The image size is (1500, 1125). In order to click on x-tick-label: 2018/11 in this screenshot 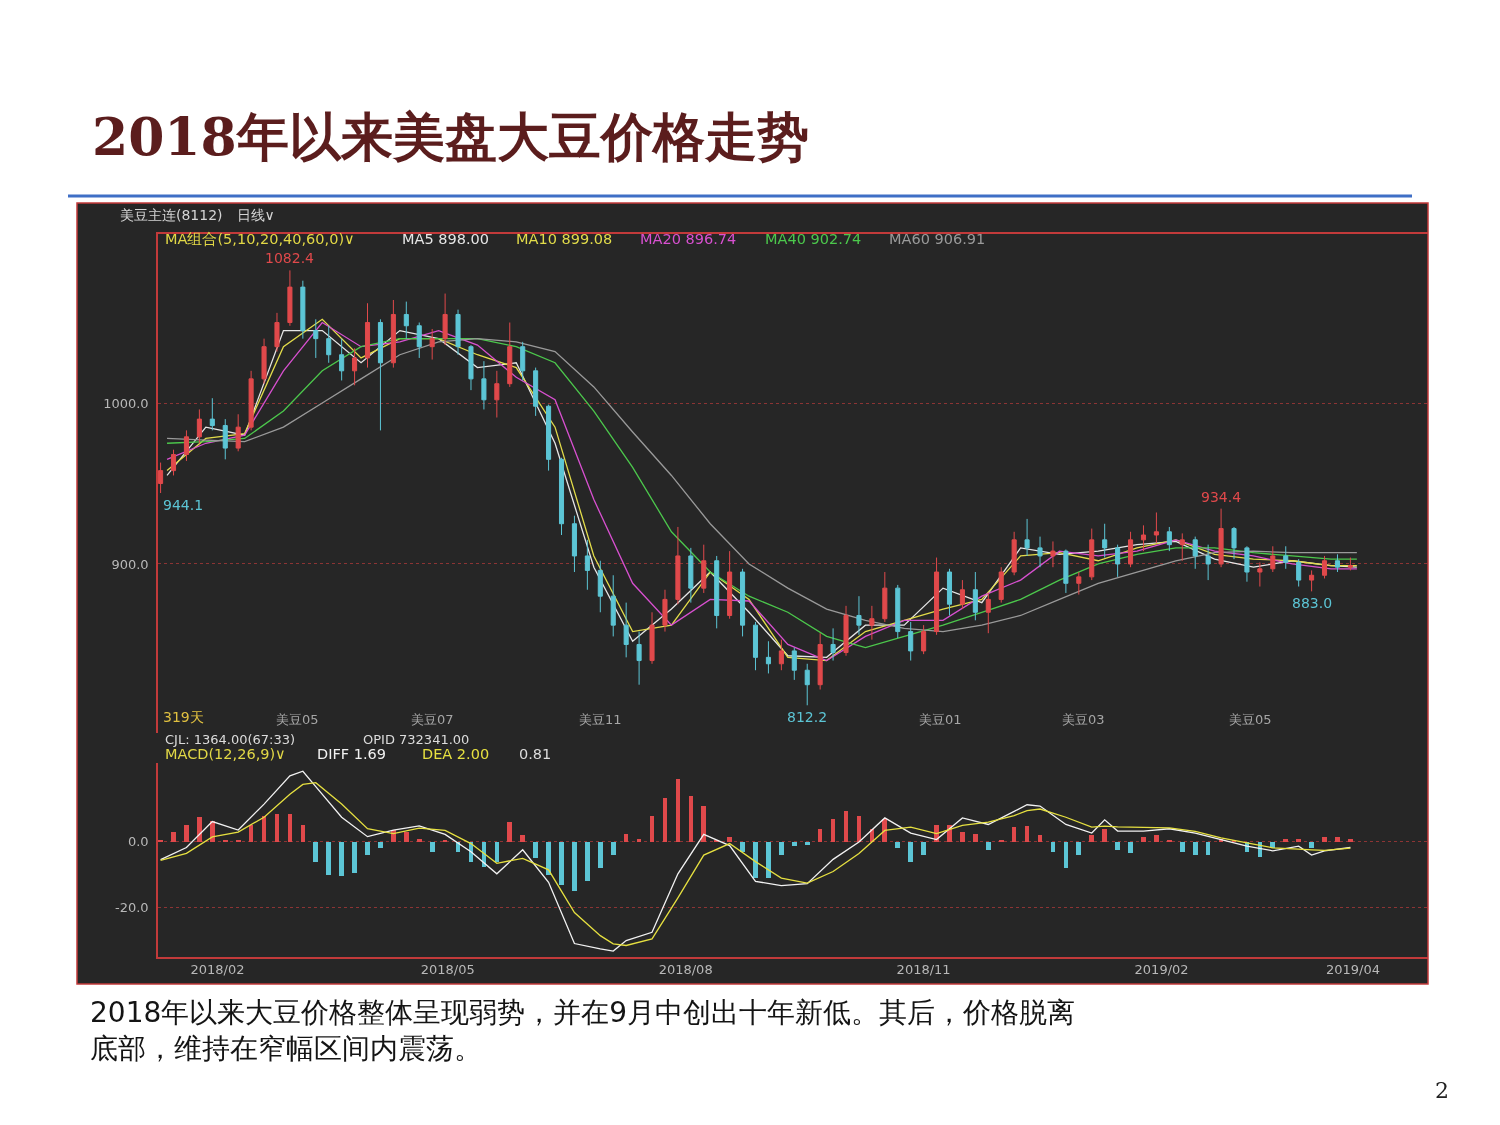, I will do `click(923, 970)`.